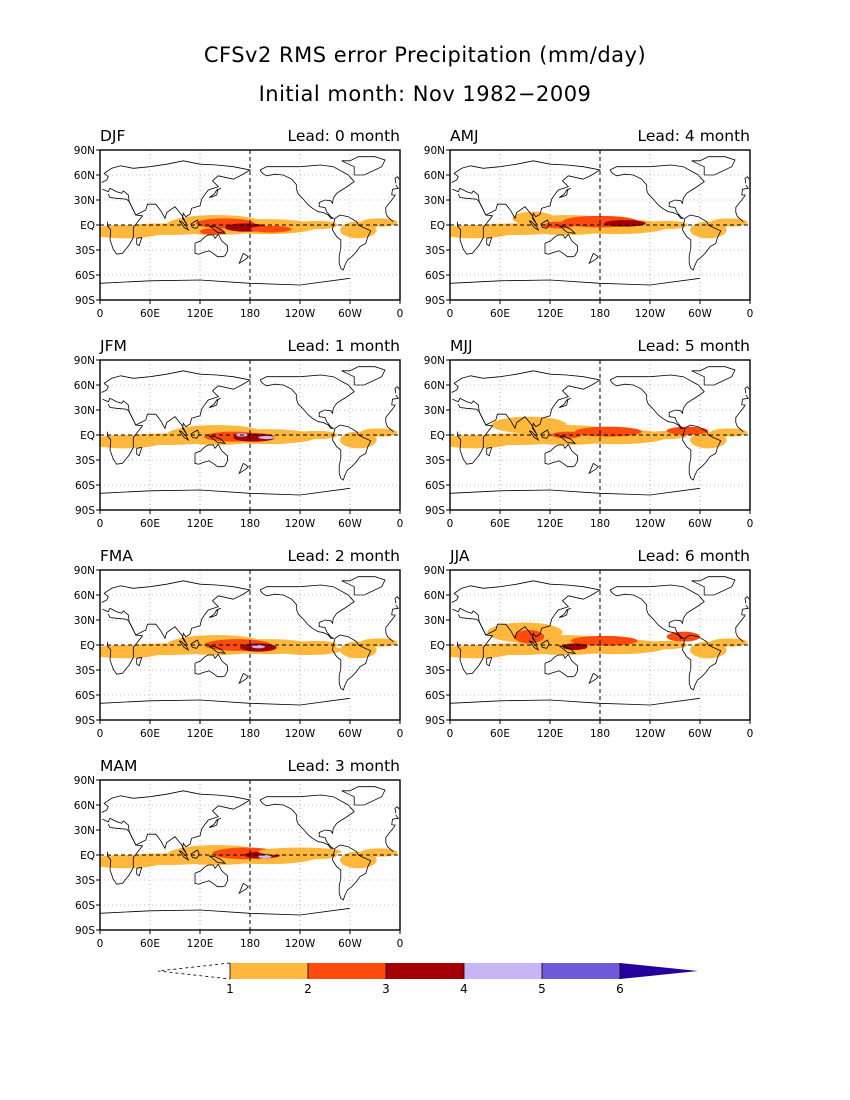 Image resolution: width=850 pixels, height=1100 pixels. Describe the element at coordinates (300, 314) in the screenshot. I see `lon-tick-label: 120W` at that location.